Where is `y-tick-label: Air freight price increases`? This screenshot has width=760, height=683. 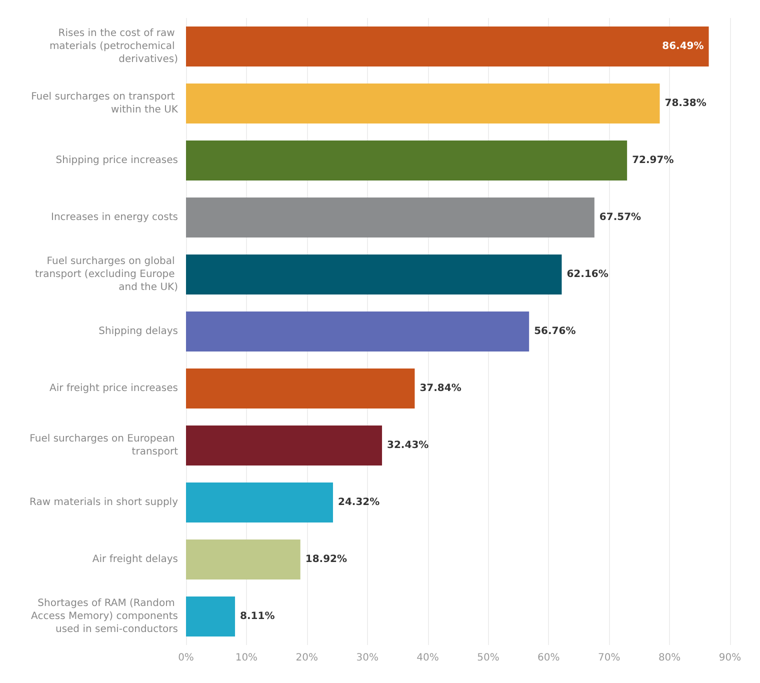 y-tick-label: Air freight price increases is located at coordinates (114, 388).